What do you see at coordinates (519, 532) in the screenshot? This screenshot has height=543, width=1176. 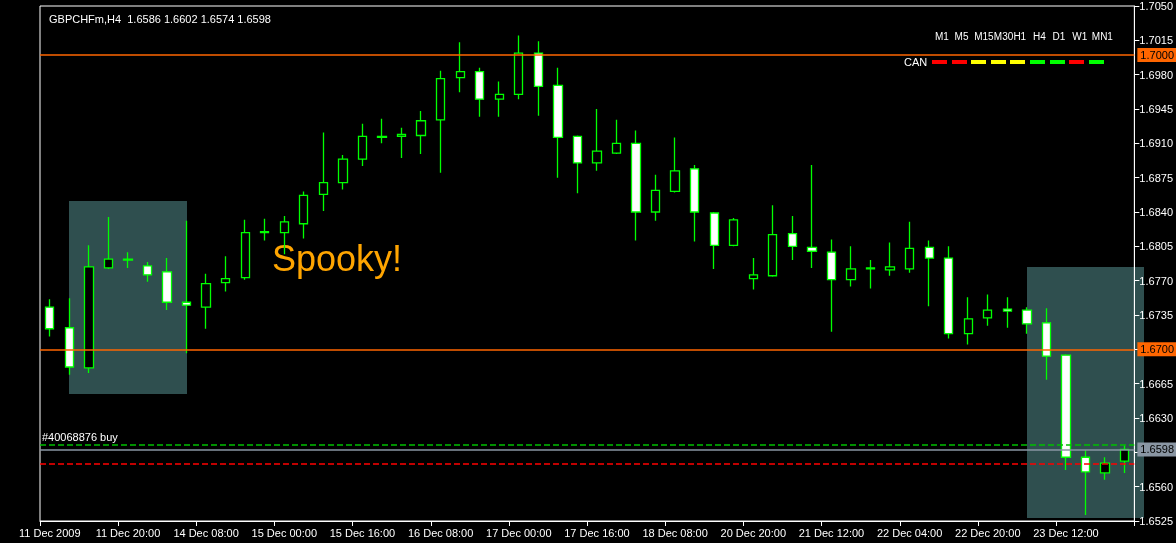 I see `x-tick-label: 17 Dec 00:00` at bounding box center [519, 532].